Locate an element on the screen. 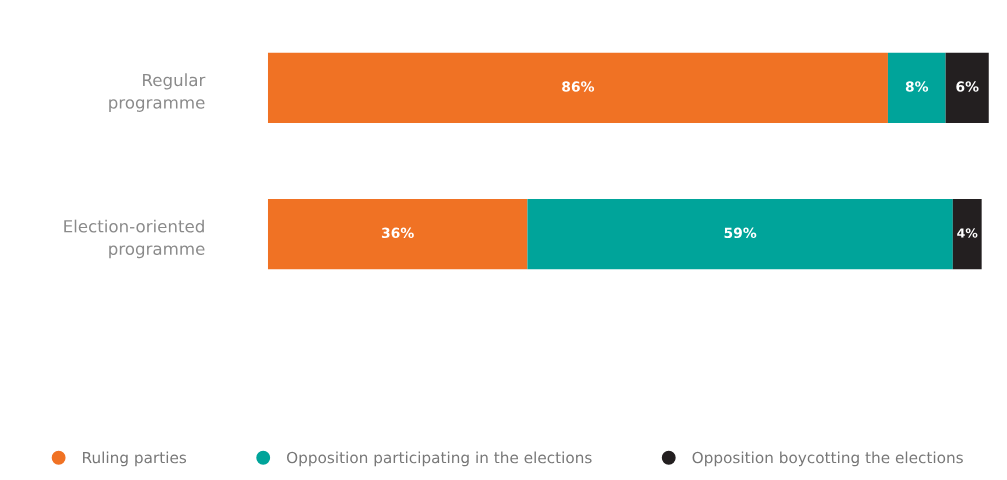 The width and height of the screenshot is (1007, 480). data-label: 86% is located at coordinates (578, 86).